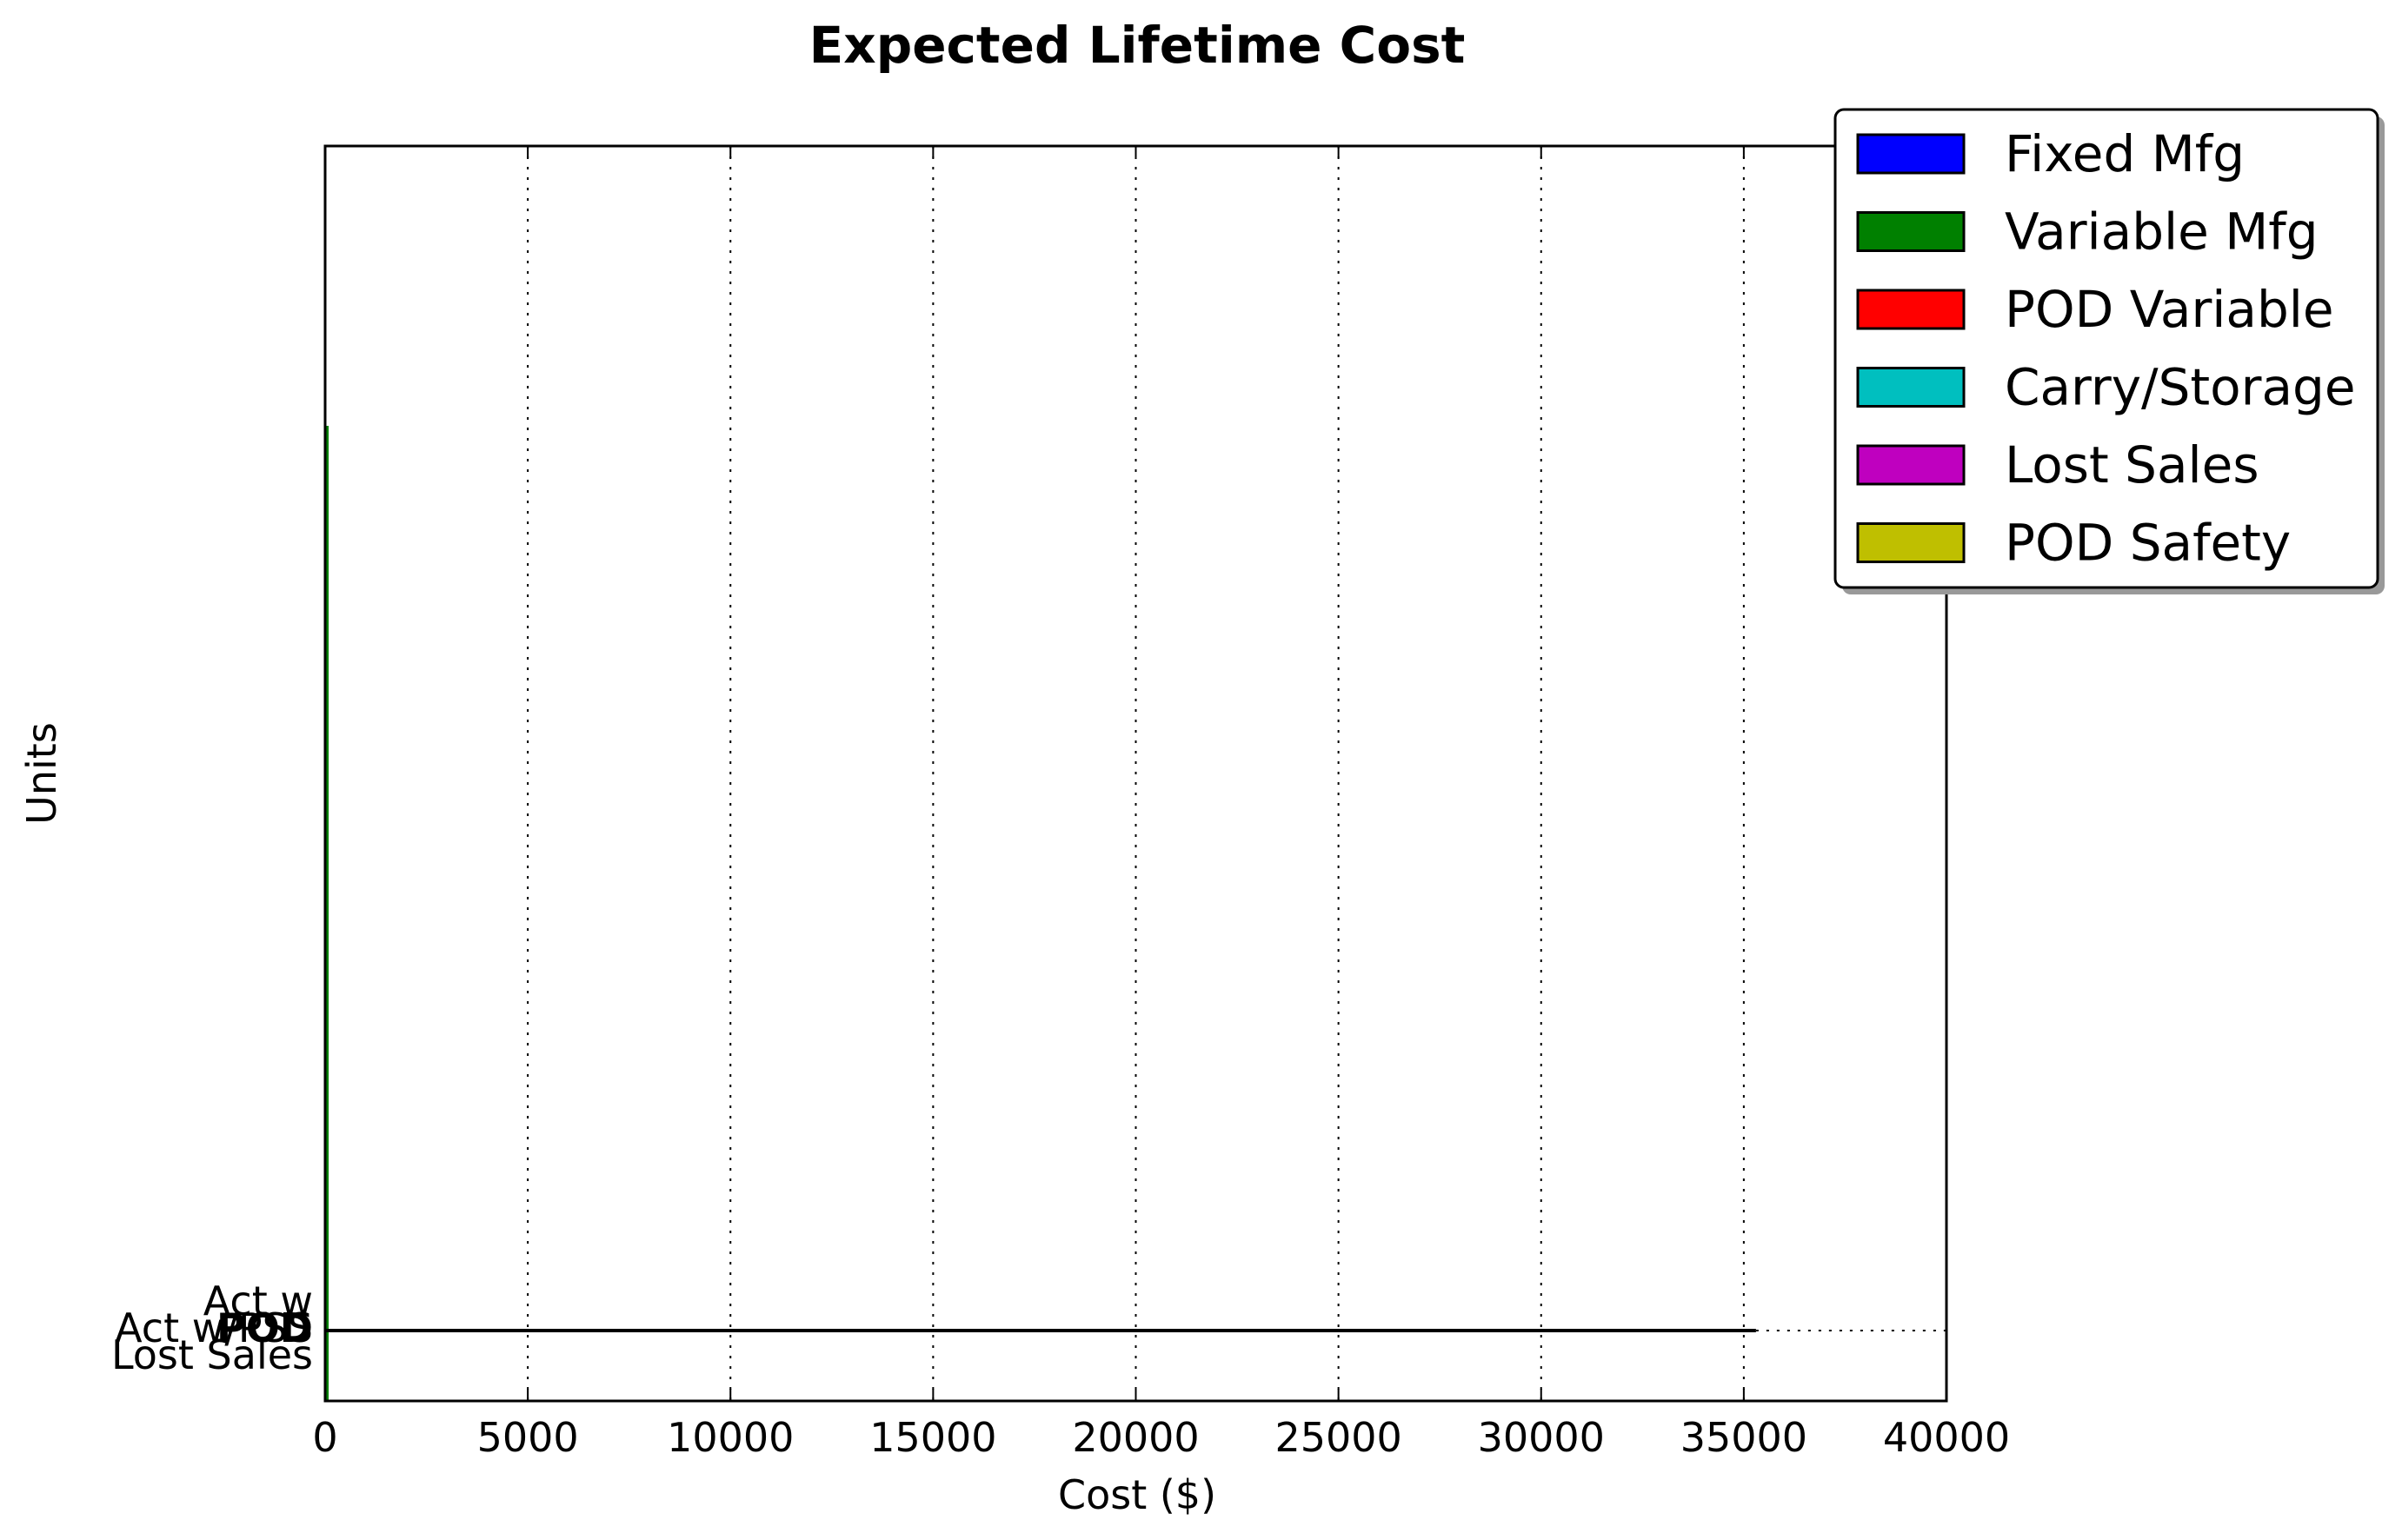  I want to click on x-tick-label: 25000, so click(1337, 1437).